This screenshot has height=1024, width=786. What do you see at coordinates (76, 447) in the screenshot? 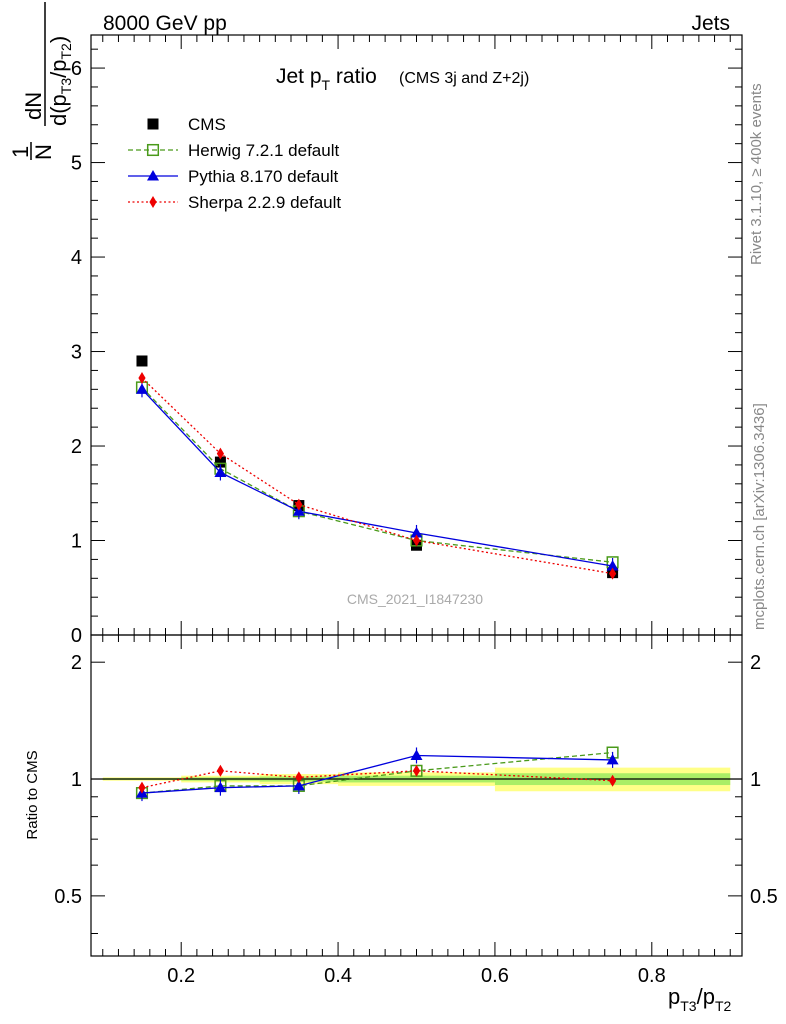
I see `y-tick-label-top: 2` at bounding box center [76, 447].